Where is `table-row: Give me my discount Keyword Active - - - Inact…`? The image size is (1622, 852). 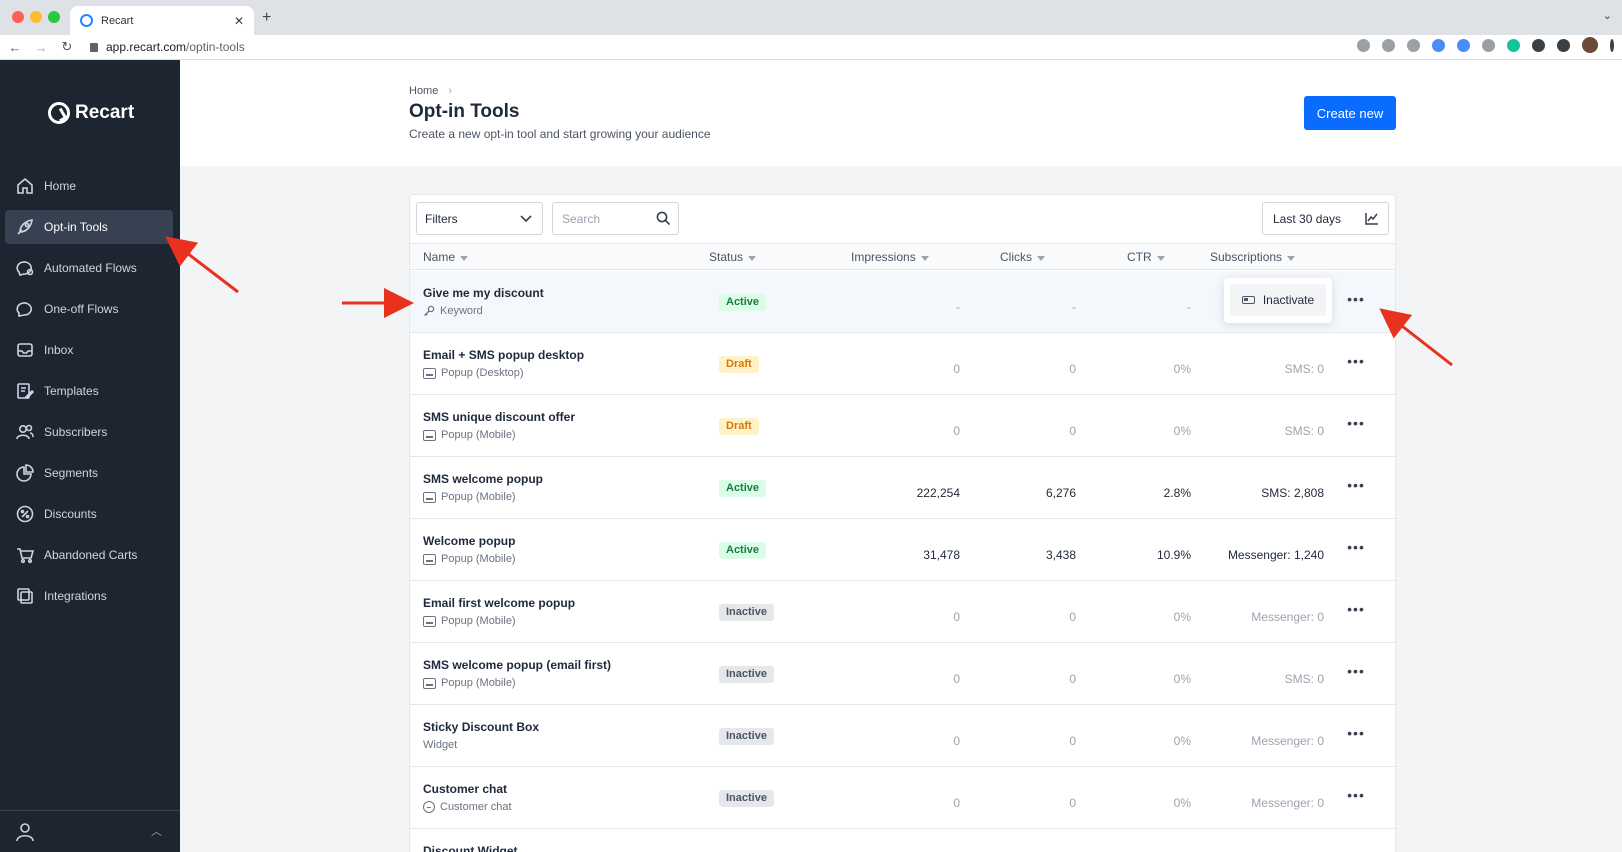
table-row: Give me my discount Keyword Active - - - Inact… is located at coordinates (902, 302).